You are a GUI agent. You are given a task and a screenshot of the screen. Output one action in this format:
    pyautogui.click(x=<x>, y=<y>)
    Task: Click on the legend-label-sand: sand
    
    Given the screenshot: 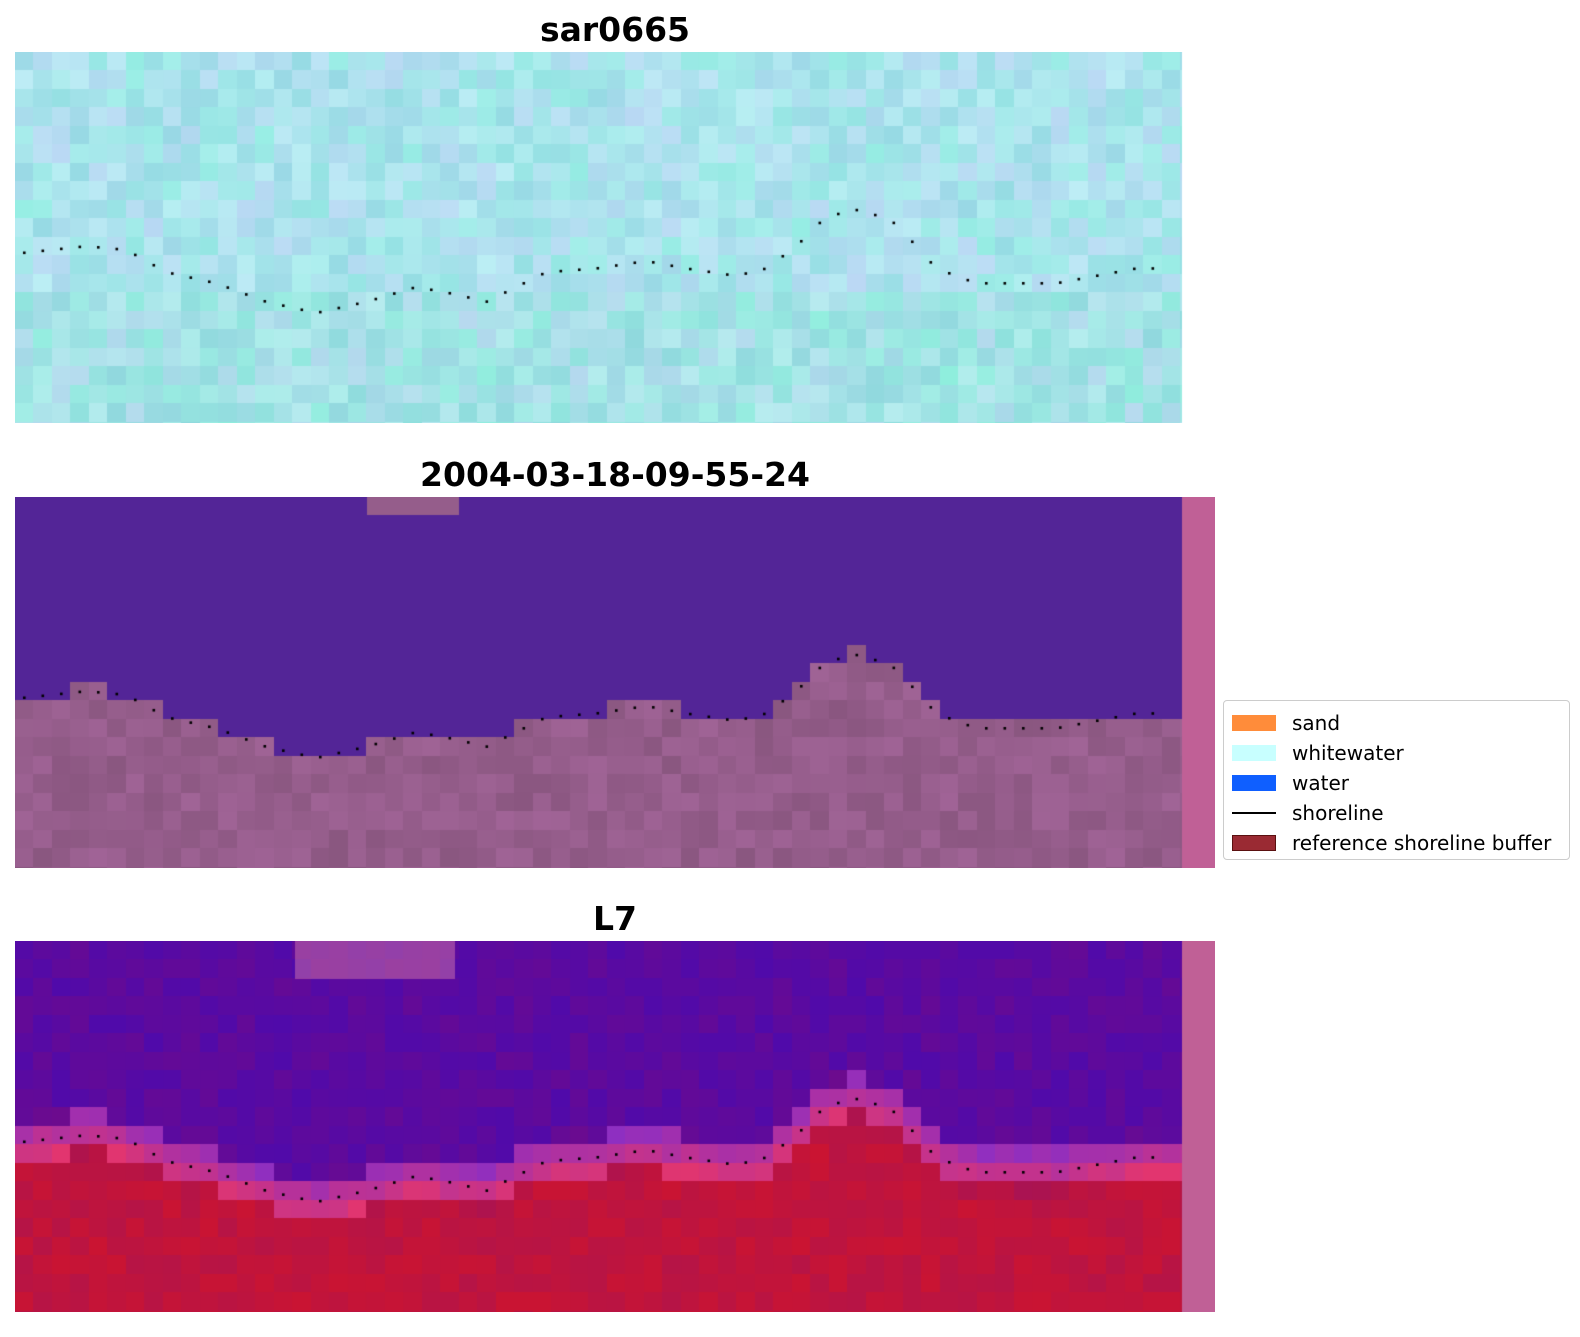 What is the action you would take?
    pyautogui.click(x=1316, y=723)
    